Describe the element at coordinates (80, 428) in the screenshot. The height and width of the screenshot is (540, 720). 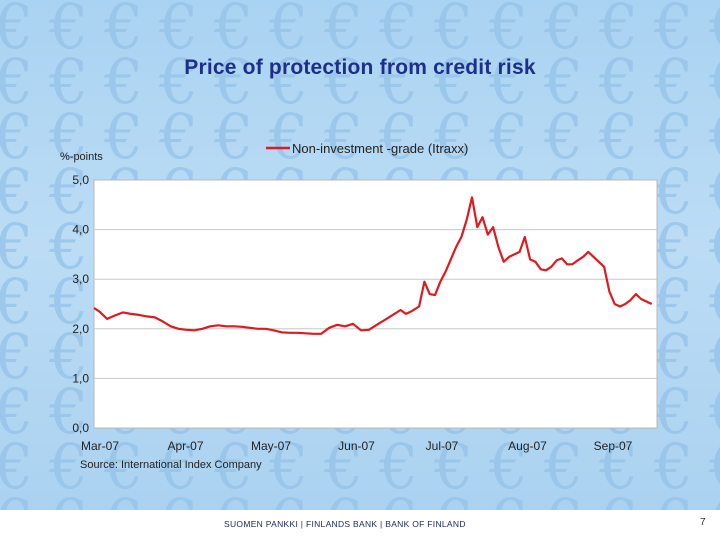
I see `y-tick-label: 0,0` at that location.